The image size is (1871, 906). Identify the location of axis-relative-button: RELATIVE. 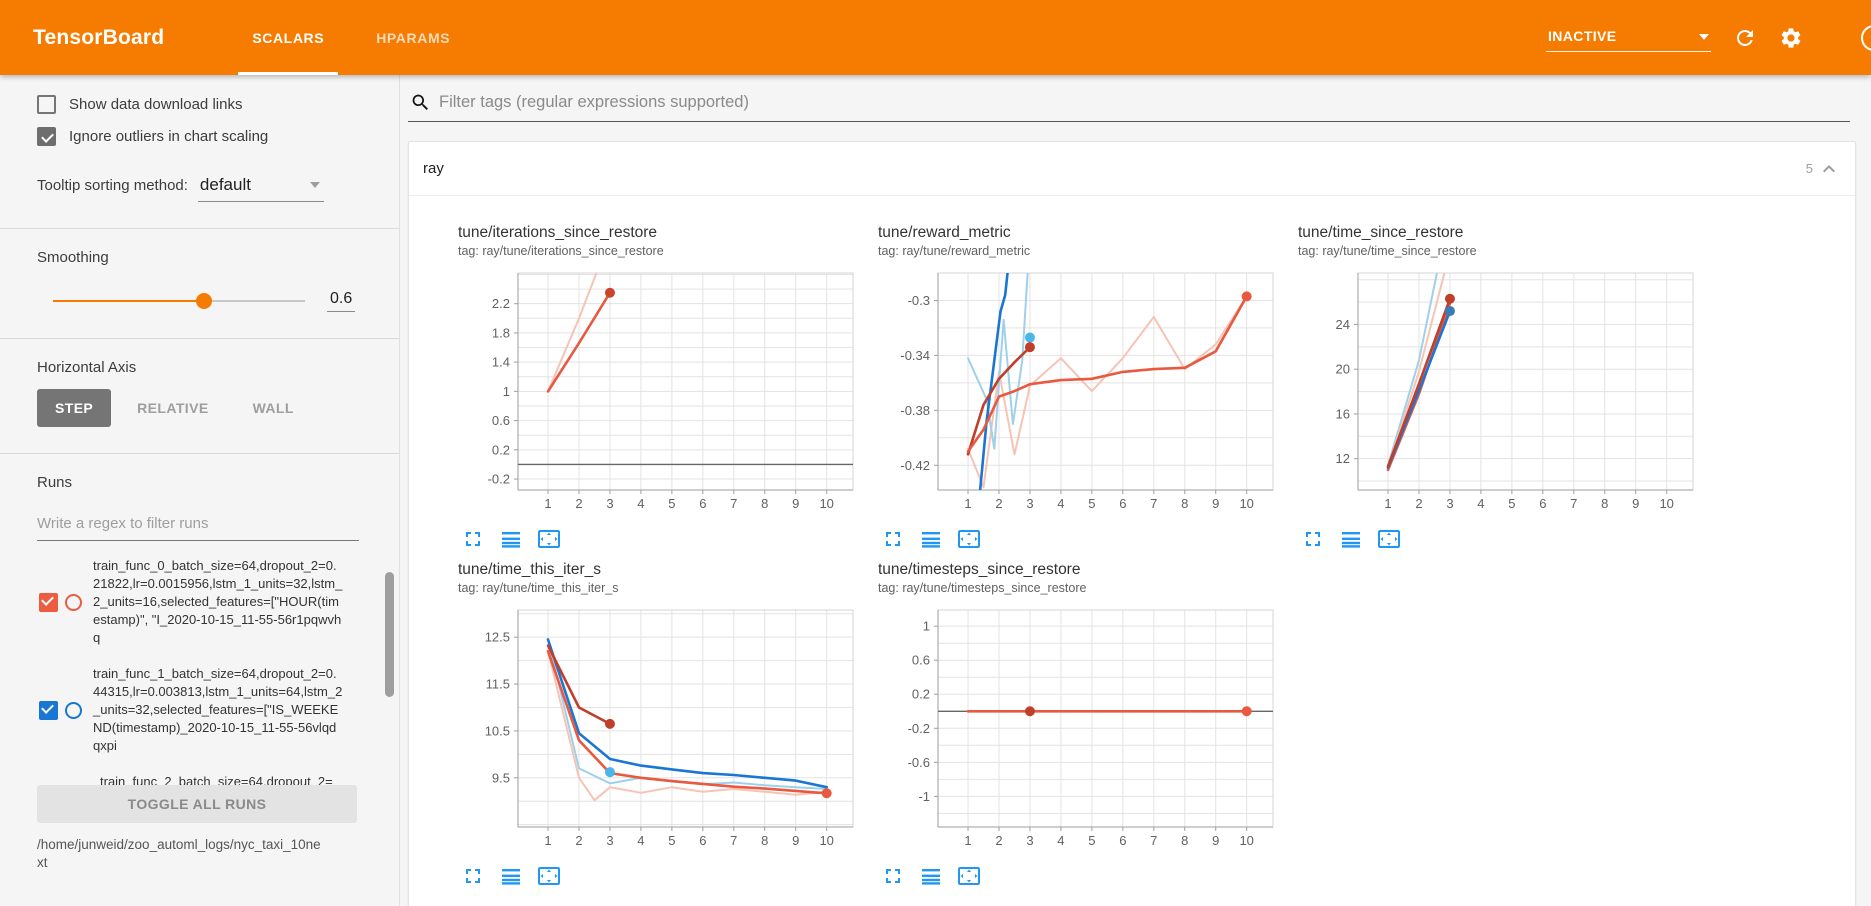
(173, 408).